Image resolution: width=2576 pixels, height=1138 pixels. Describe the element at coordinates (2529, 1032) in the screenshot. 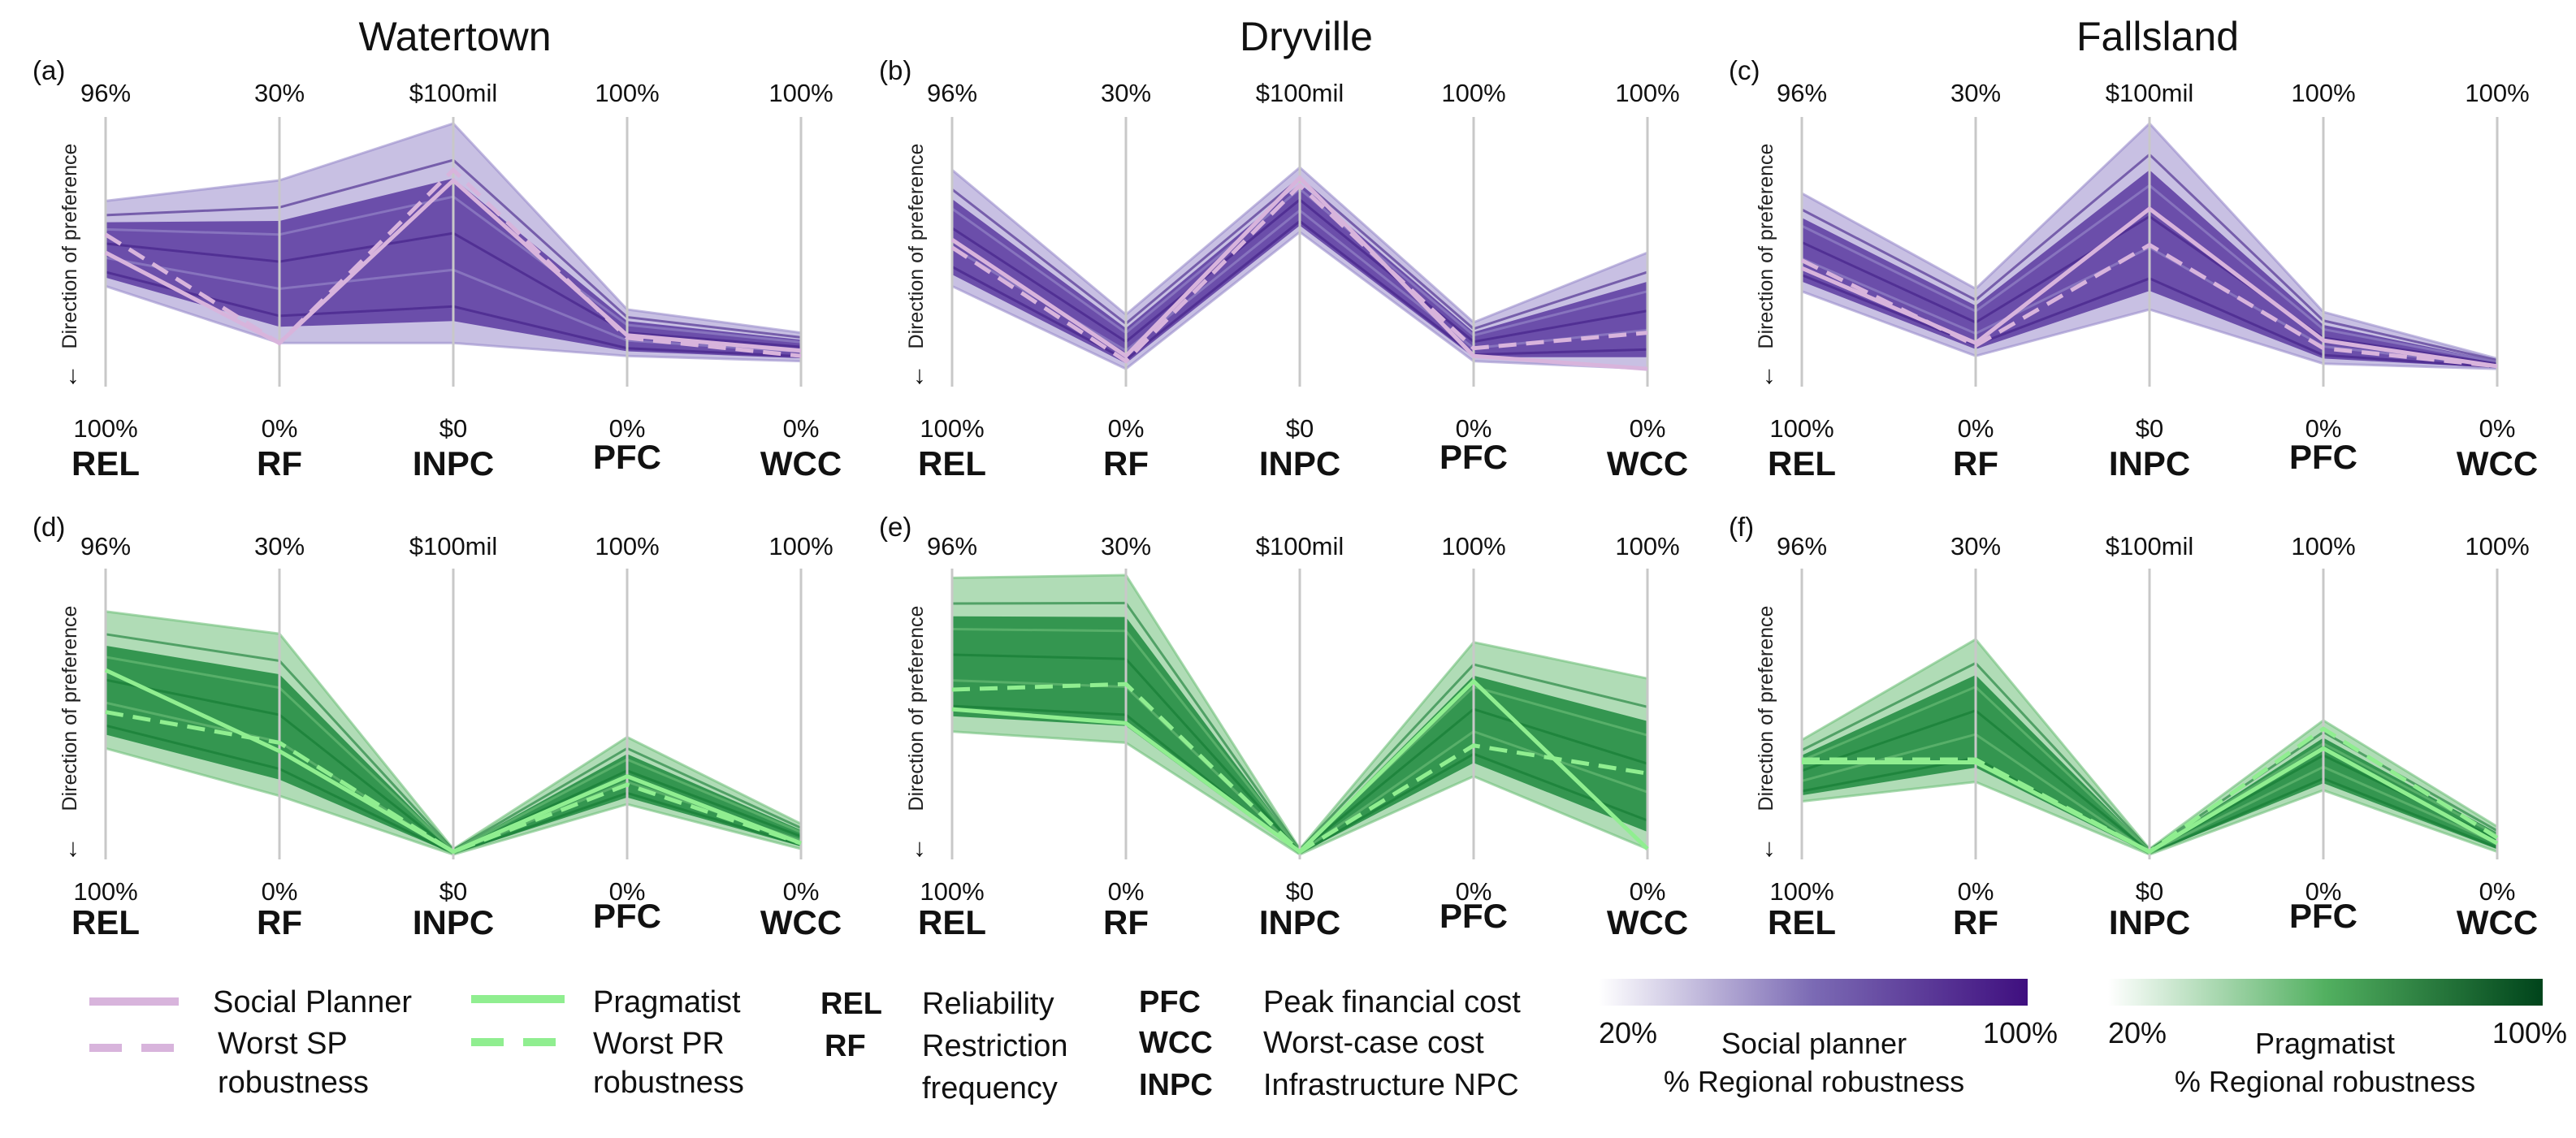

I see `colorbar-pragmatist-max: 100%` at that location.